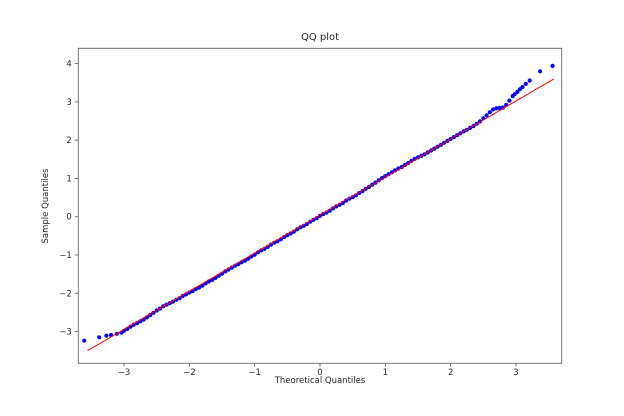  What do you see at coordinates (450, 373) in the screenshot?
I see `x-tick-label: 2` at bounding box center [450, 373].